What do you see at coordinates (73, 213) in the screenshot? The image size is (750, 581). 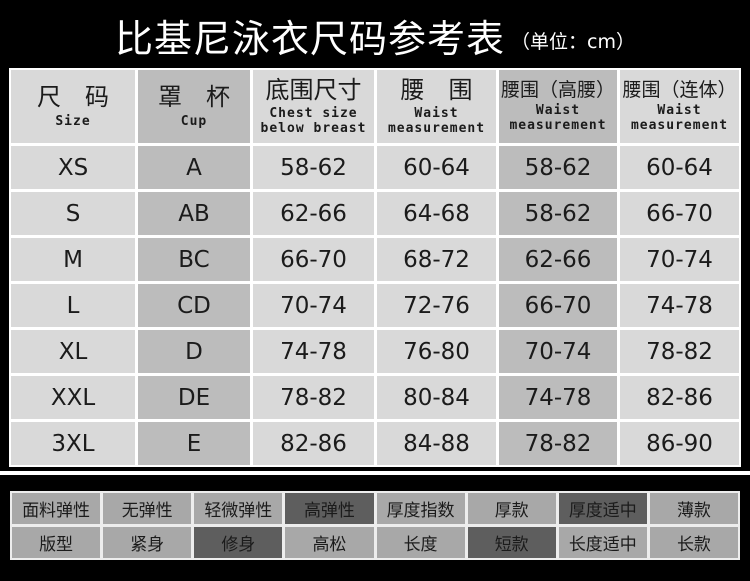 I see `size-cell: S` at bounding box center [73, 213].